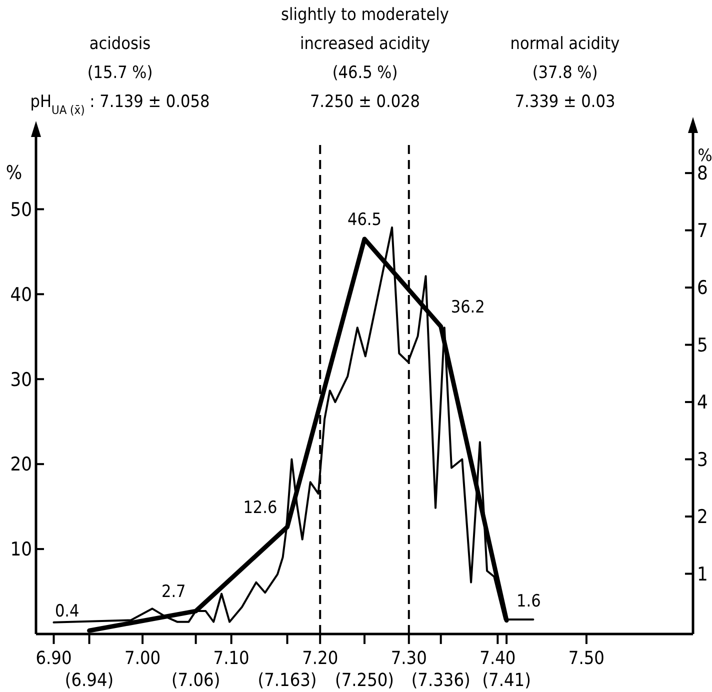  I want to click on y-tick-label: 50, so click(21, 209).